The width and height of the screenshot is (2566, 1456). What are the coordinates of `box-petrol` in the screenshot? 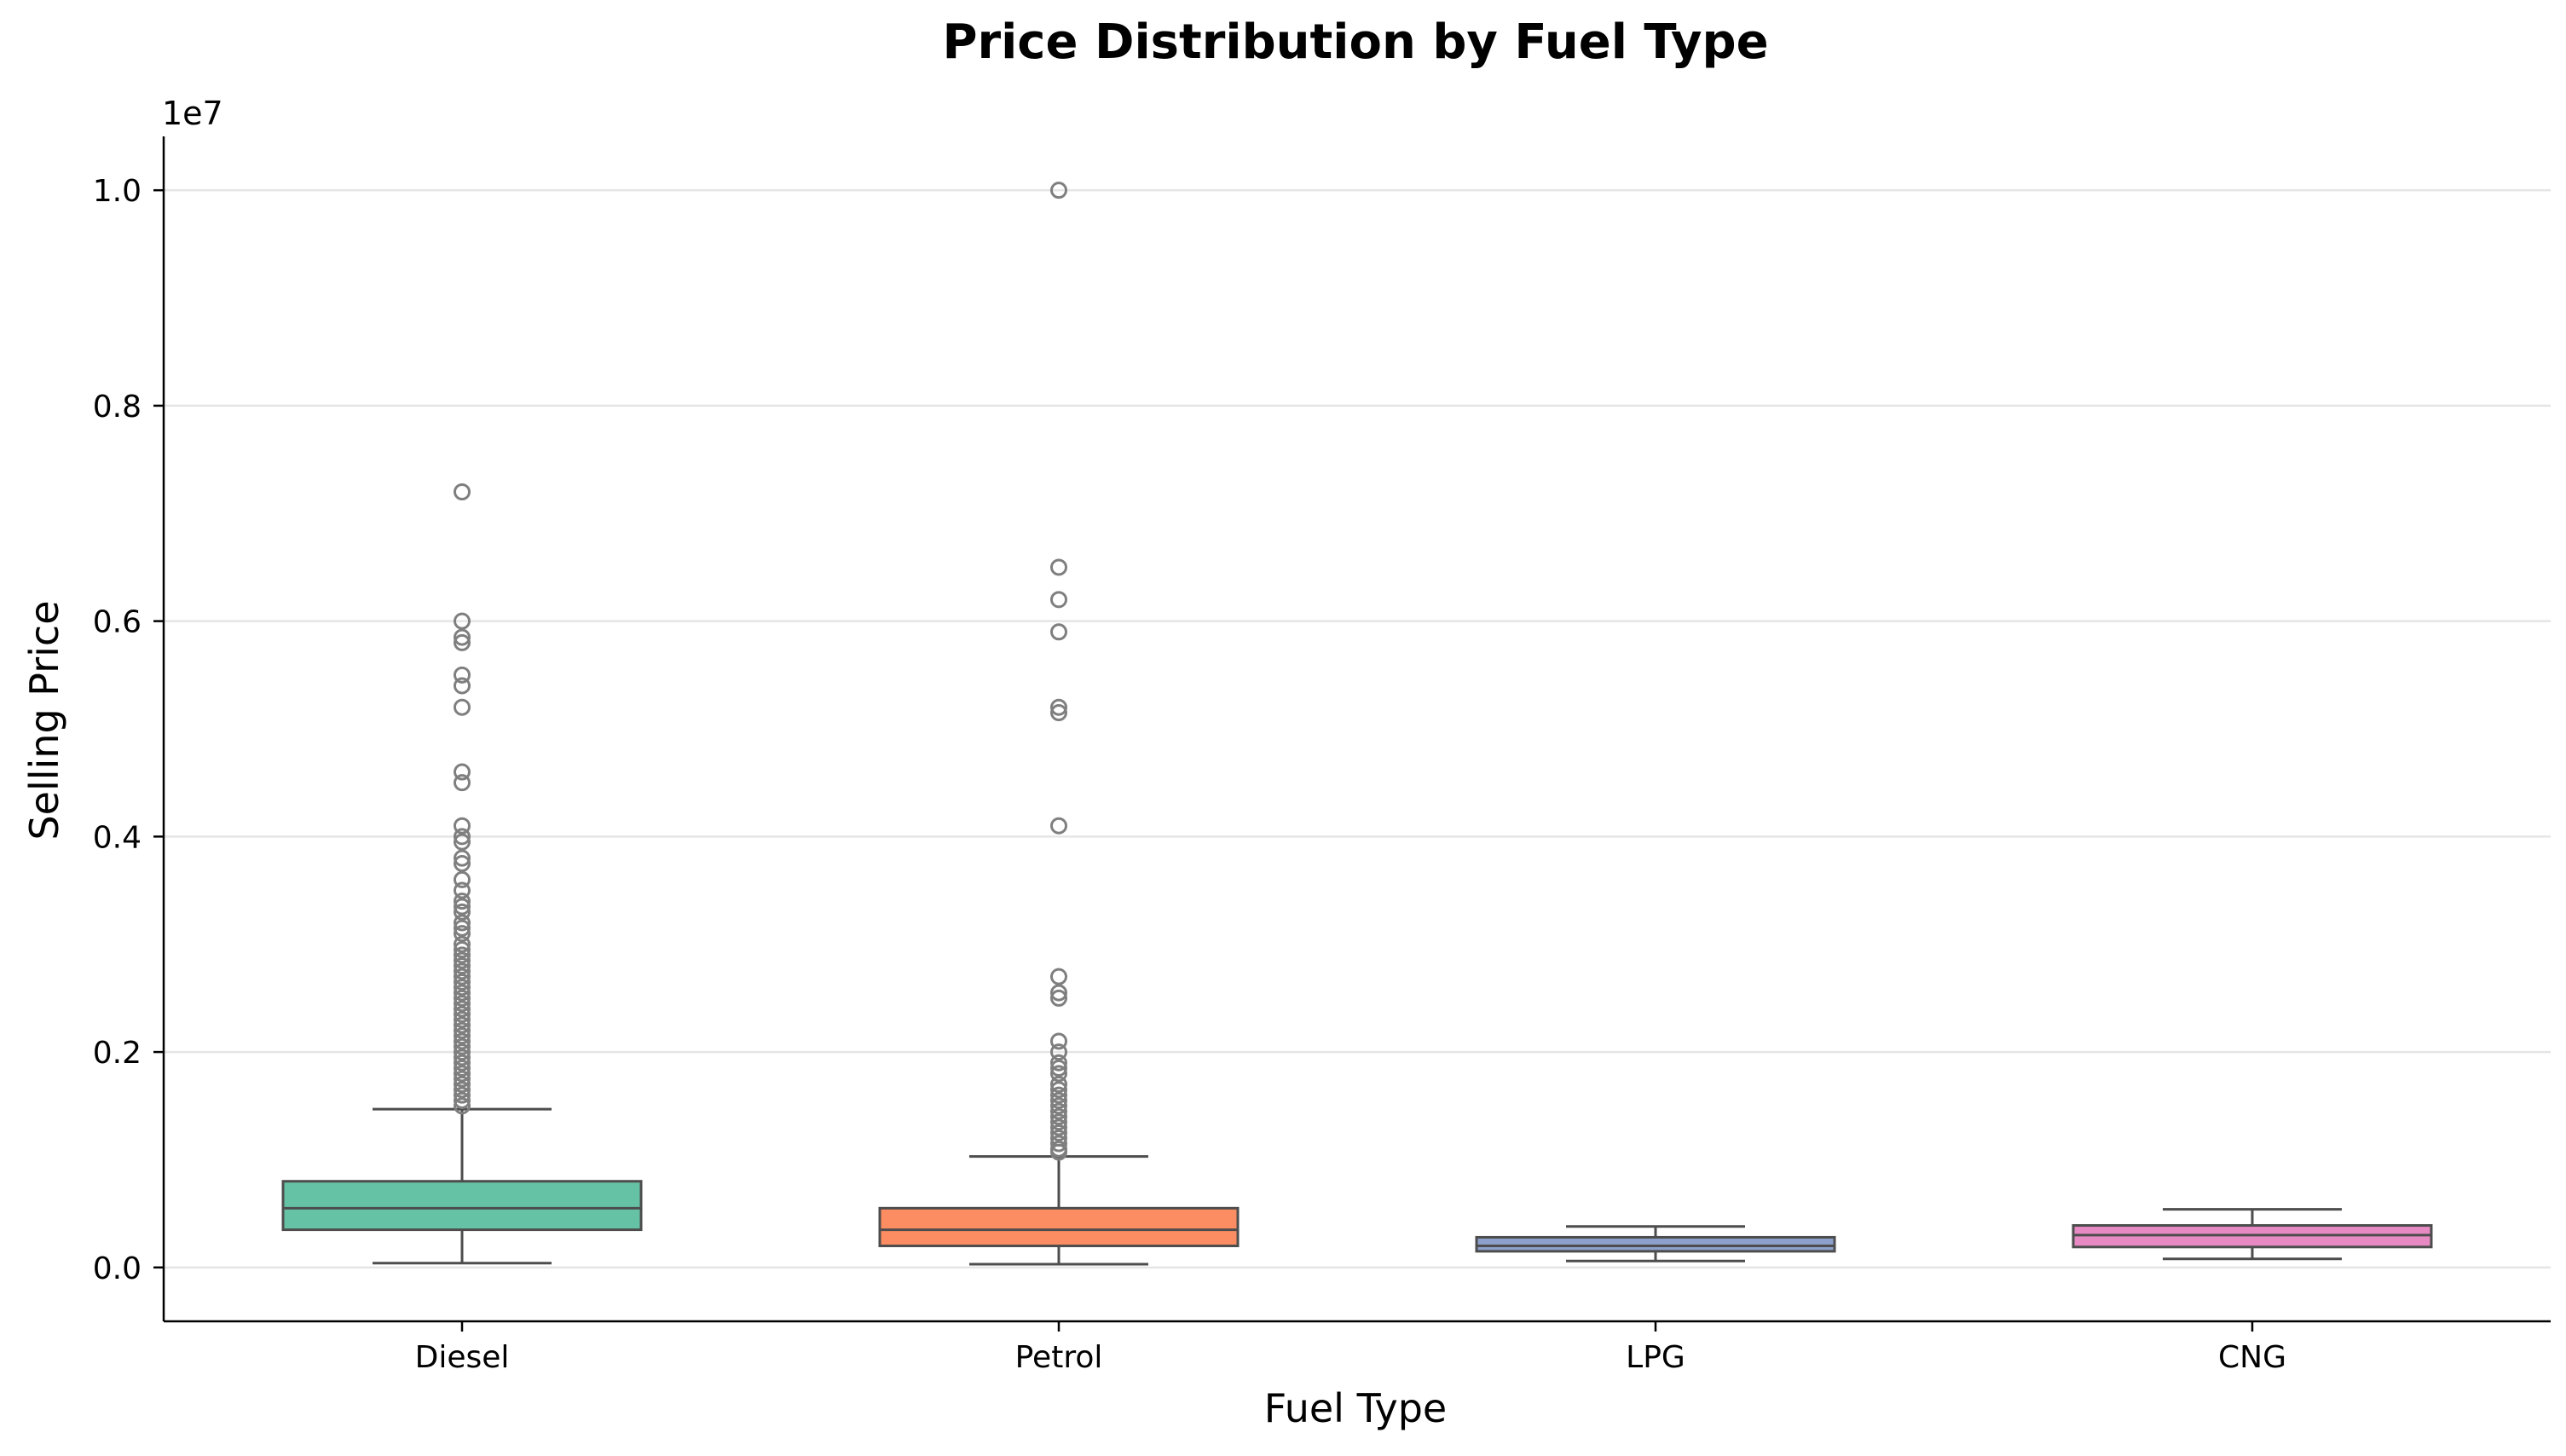 It's located at (1059, 724).